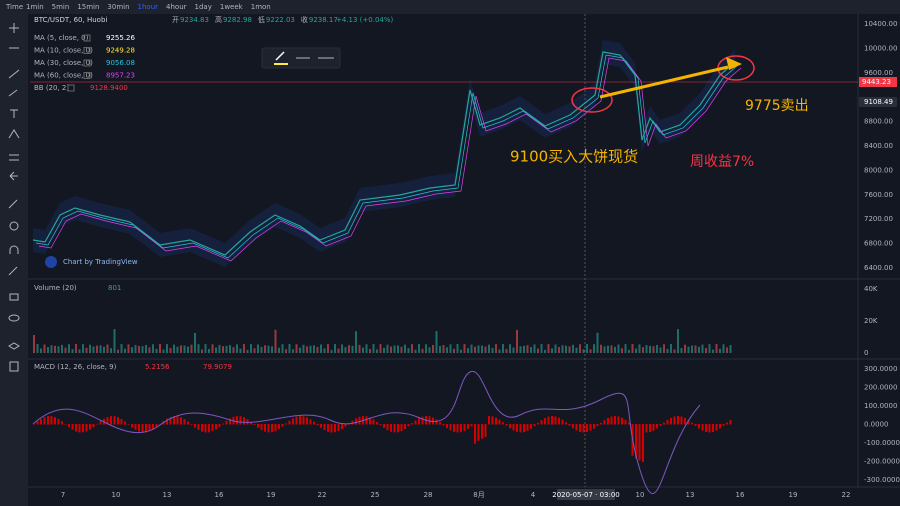 Image resolution: width=900 pixels, height=506 pixels. Describe the element at coordinates (203, 7) in the screenshot. I see `interval-button: 1day` at that location.